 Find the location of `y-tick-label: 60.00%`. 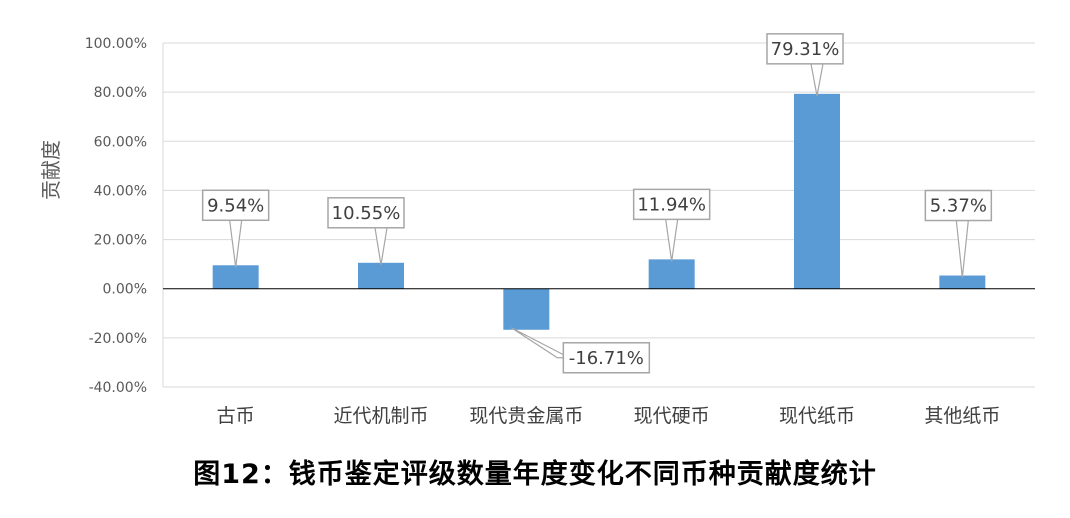

y-tick-label: 60.00% is located at coordinates (120, 142).